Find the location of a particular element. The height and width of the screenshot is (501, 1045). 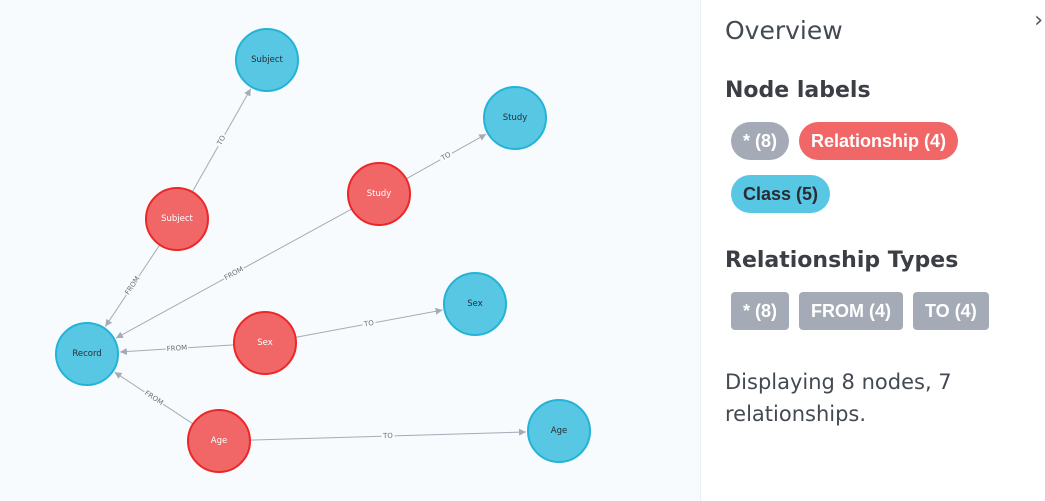

node-sex-class: Sex is located at coordinates (475, 304).